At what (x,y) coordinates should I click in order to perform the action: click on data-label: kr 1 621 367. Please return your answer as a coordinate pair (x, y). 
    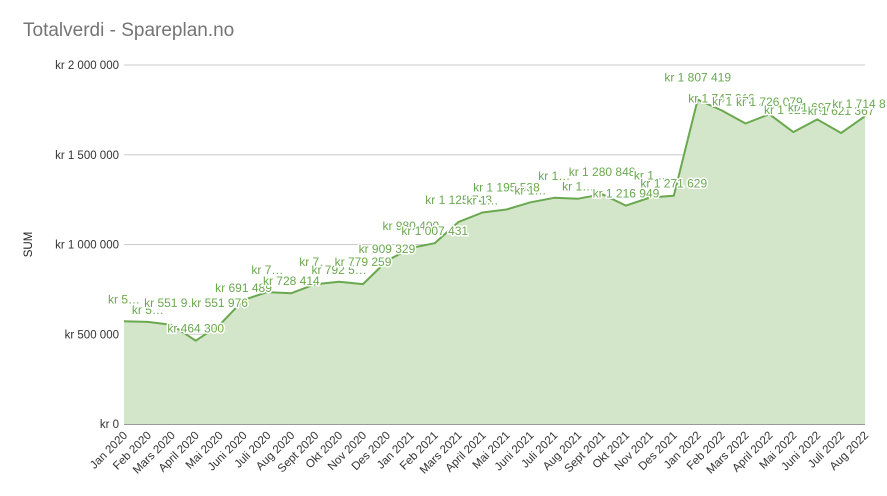
    Looking at the image, I should click on (841, 111).